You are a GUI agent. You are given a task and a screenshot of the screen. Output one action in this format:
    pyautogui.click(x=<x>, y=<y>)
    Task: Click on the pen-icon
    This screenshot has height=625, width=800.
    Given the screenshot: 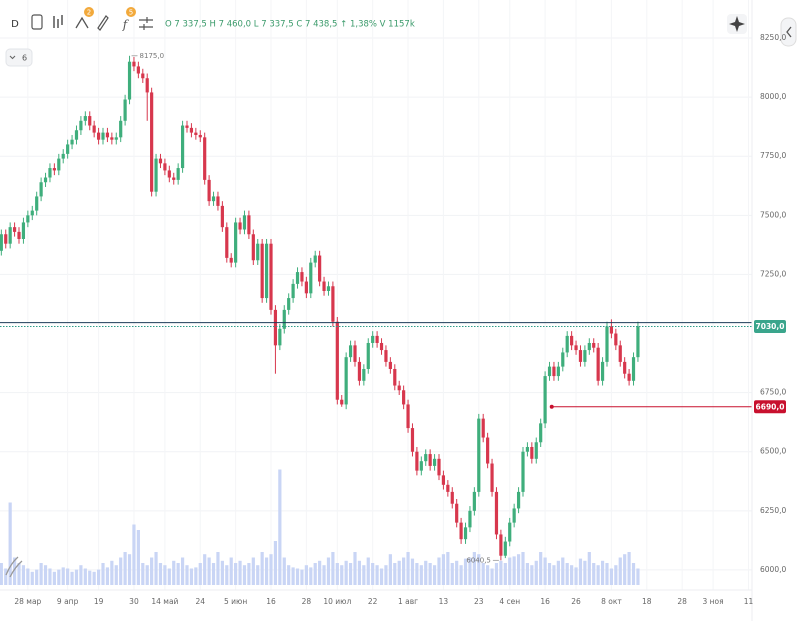 What is the action you would take?
    pyautogui.click(x=103, y=23)
    